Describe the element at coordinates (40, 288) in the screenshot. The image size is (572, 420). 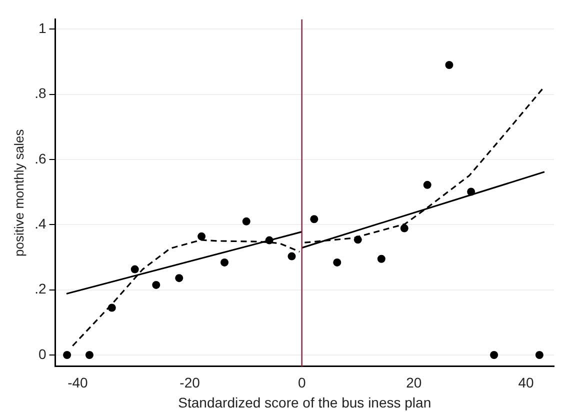
I see `y-tick-label: .2` at that location.